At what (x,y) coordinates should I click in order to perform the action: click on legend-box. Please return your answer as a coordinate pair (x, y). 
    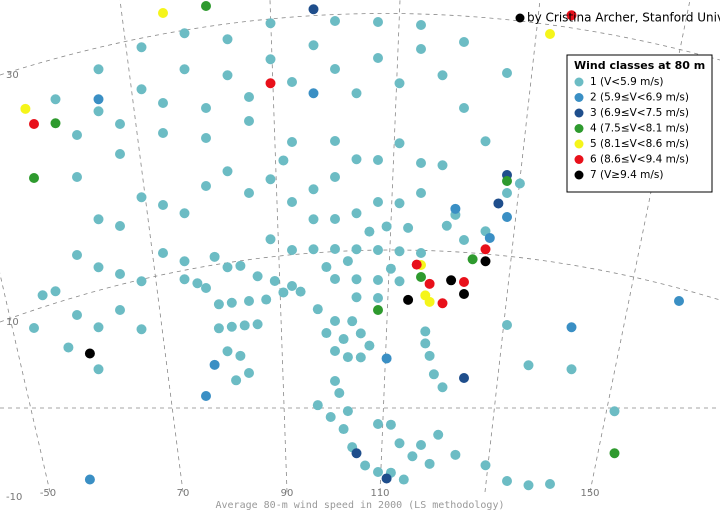
    Looking at the image, I should click on (639, 123).